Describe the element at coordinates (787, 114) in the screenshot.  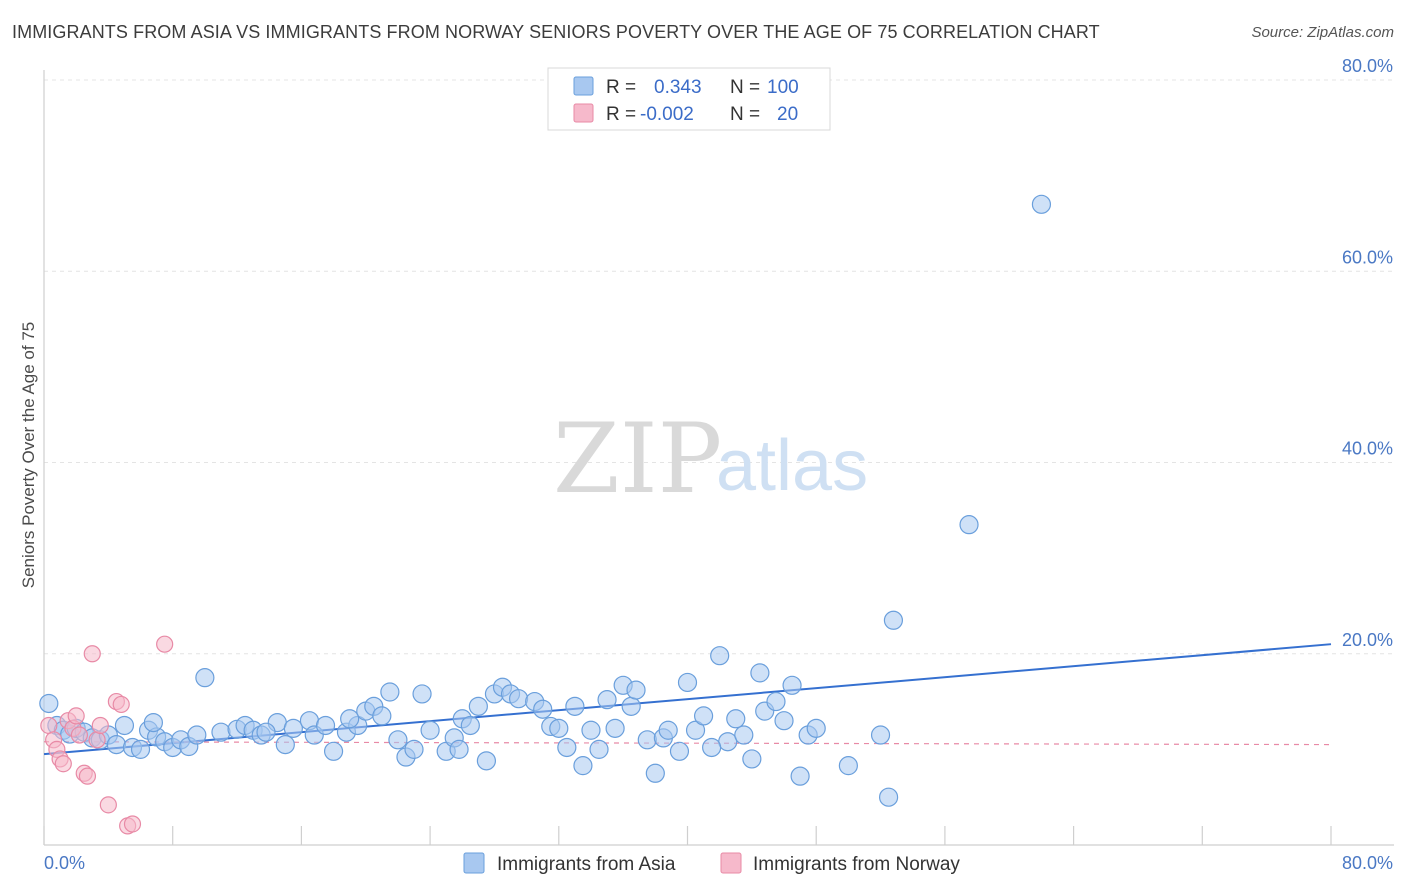
I see `legend-n-value-norway: 20` at that location.